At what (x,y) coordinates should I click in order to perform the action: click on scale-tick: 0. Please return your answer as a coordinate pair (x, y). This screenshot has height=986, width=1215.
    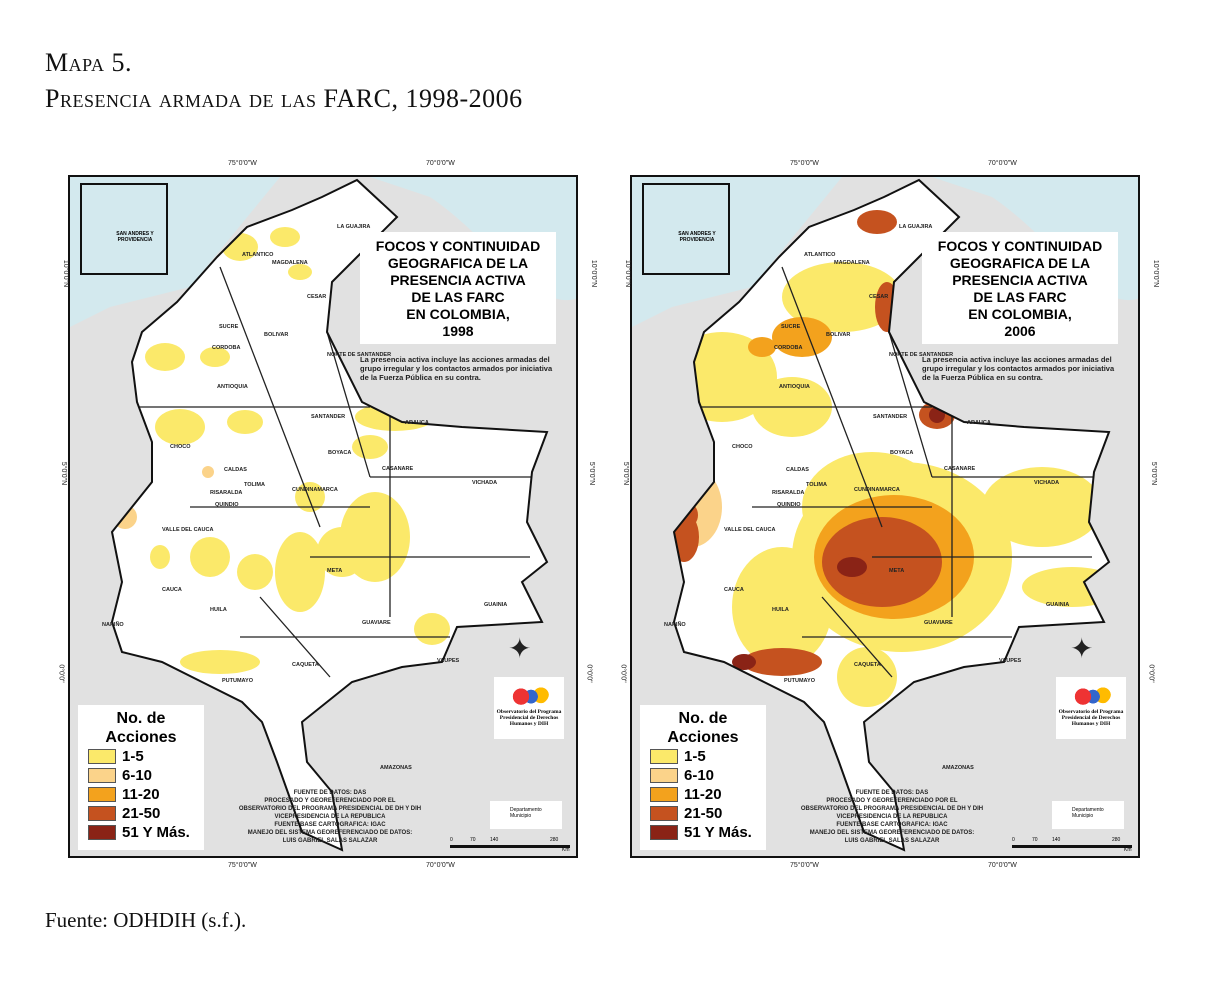
    Looking at the image, I should click on (451, 840).